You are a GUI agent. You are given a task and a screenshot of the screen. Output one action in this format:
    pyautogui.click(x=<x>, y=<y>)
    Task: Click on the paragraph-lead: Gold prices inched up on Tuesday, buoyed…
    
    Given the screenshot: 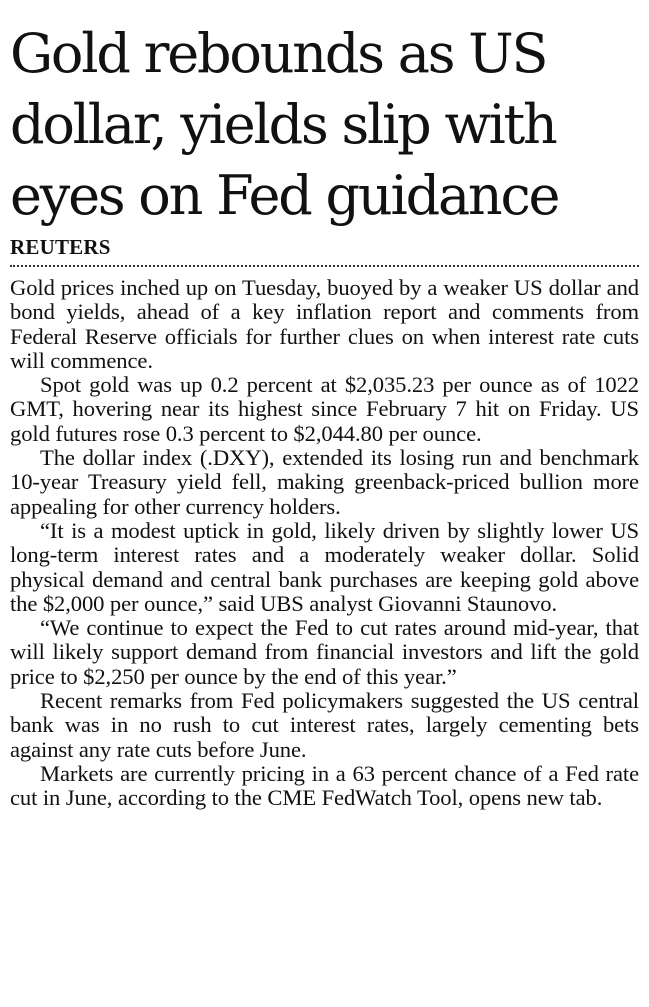 What is the action you would take?
    pyautogui.click(x=324, y=324)
    